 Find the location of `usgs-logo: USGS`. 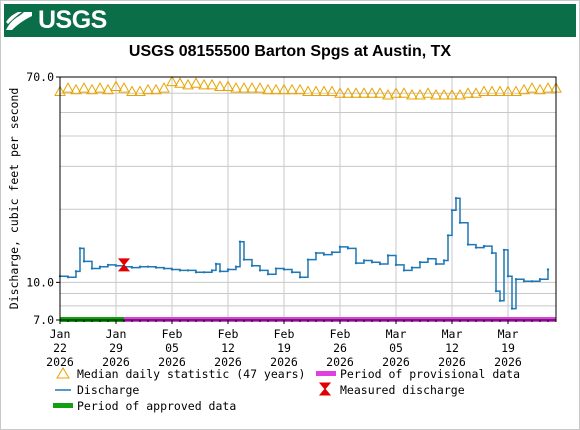

usgs-logo: USGS is located at coordinates (55, 20).